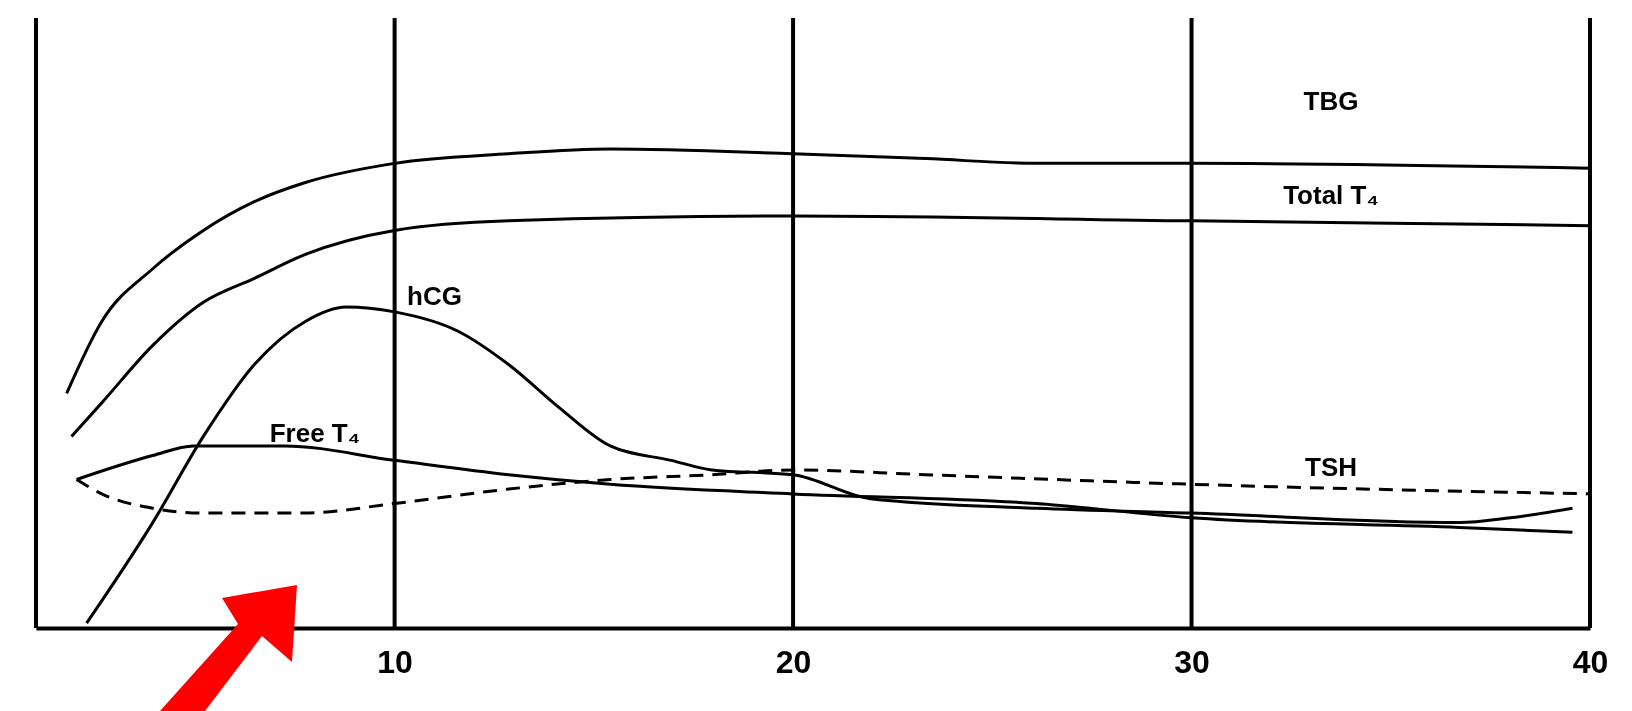  I want to click on x-tick-label: 30, so click(1192, 661).